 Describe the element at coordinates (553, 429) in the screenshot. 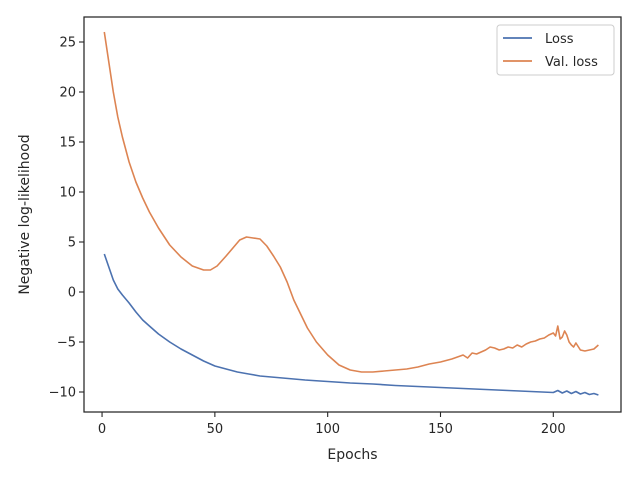

I see `x-tick-label: 200` at that location.